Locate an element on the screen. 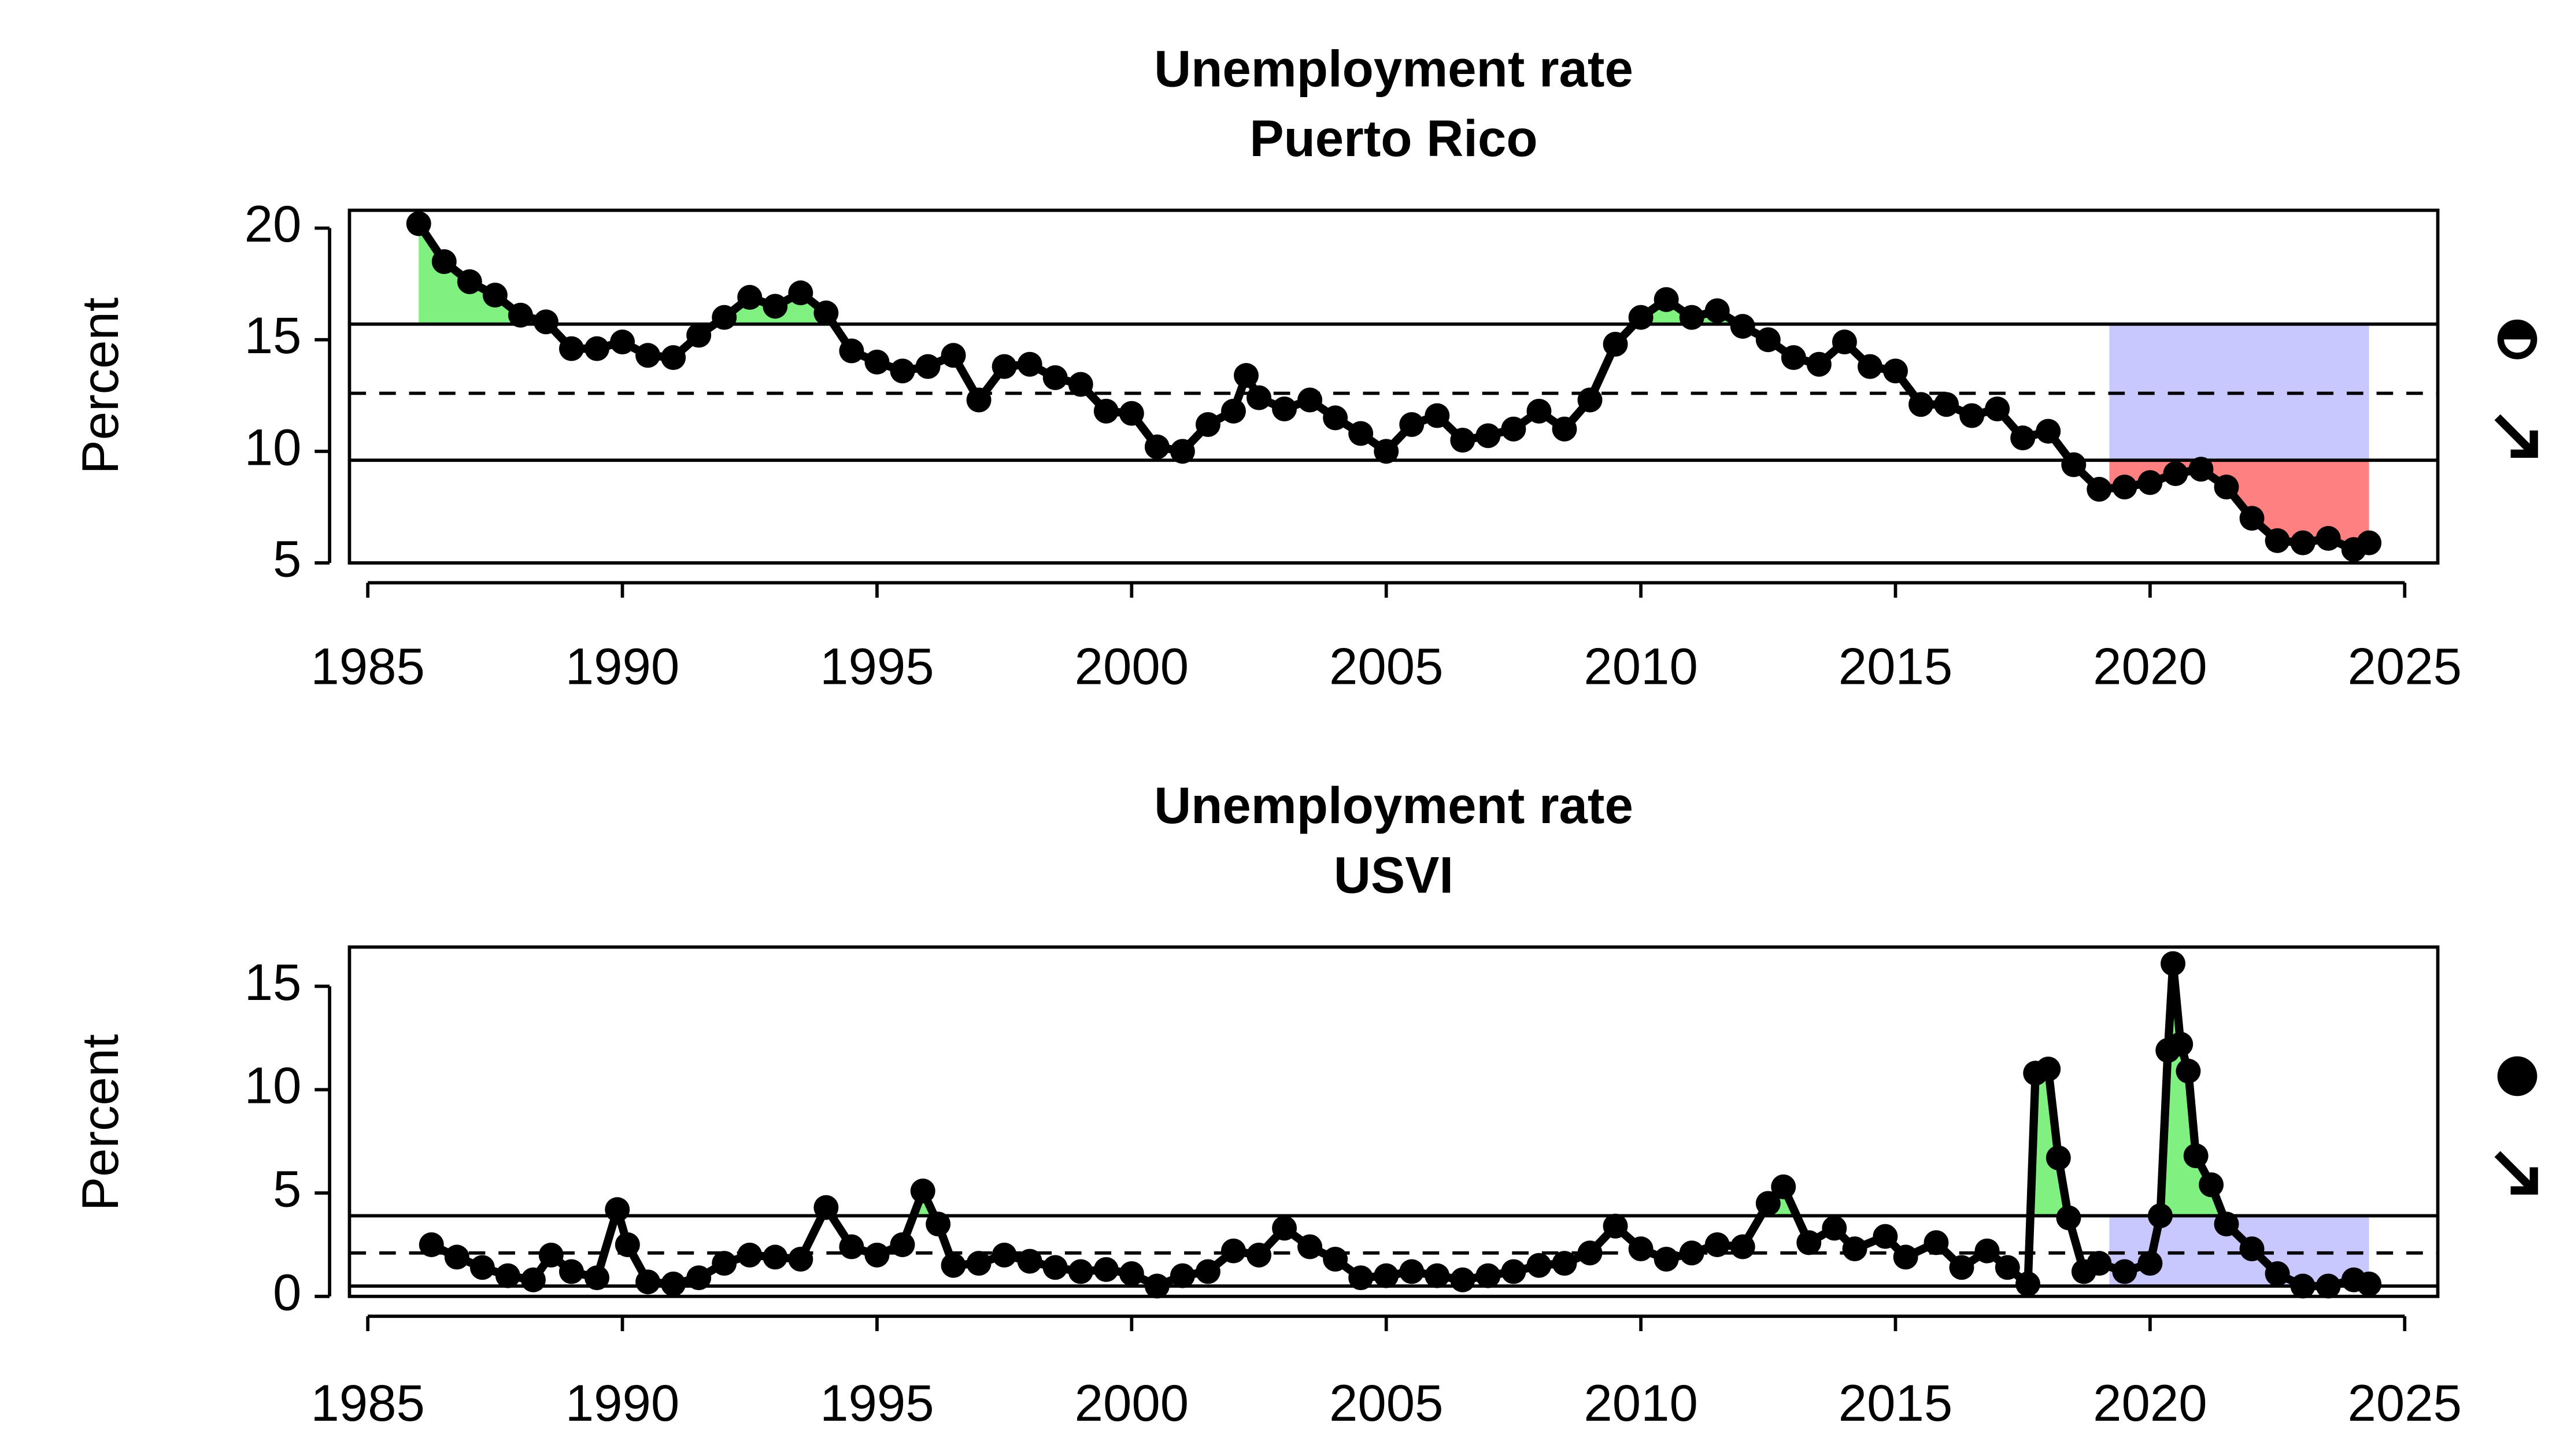 The width and height of the screenshot is (2567, 1456). x-tick-label: 2020 is located at coordinates (2150, 667).